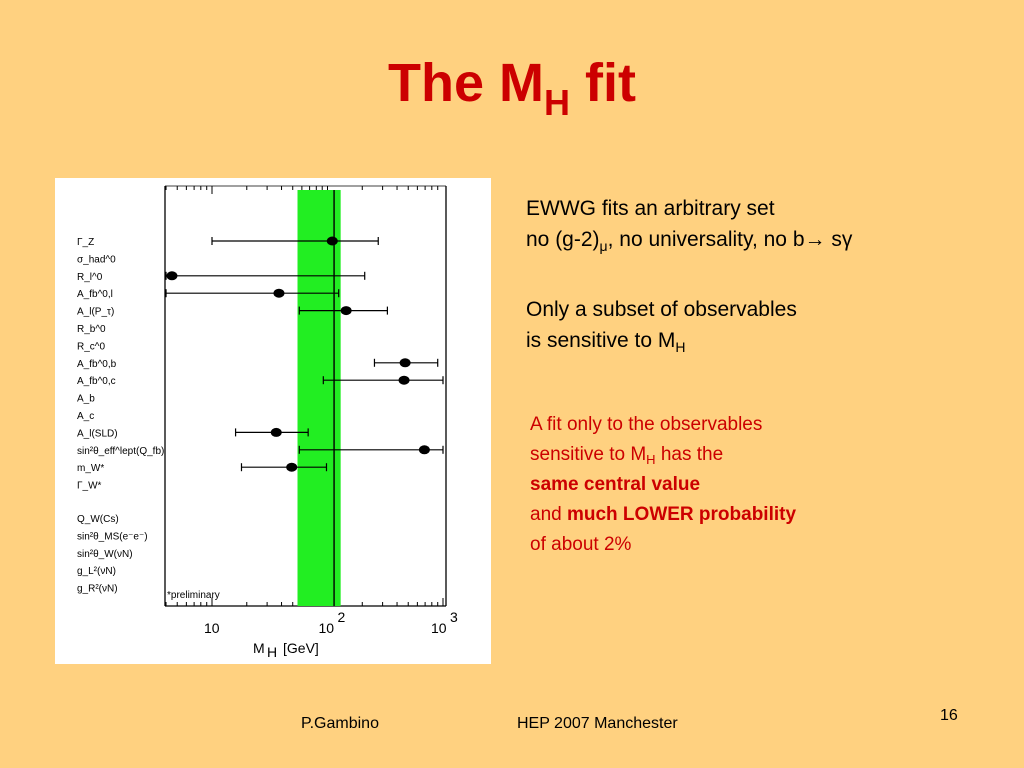 The width and height of the screenshot is (1024, 768). Describe the element at coordinates (301, 648) in the screenshot. I see `x-axis-label-unit: [GeV]` at that location.